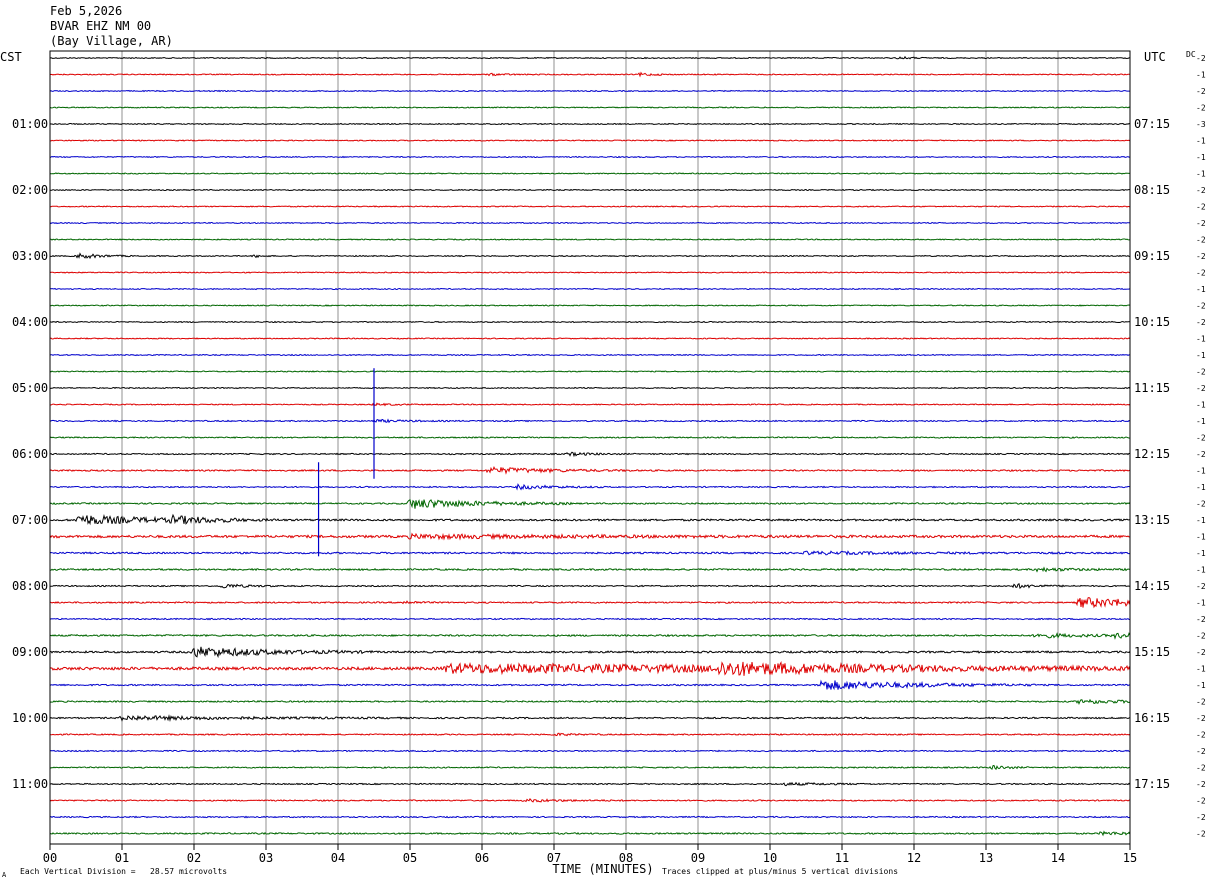  Describe the element at coordinates (30, 784) in the screenshot. I see `cst-hour-label: 11:00` at that location.